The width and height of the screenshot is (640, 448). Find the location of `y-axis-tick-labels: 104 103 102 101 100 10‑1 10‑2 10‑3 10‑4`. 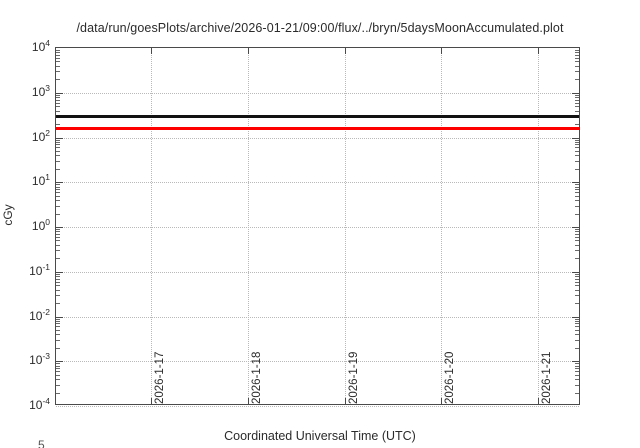

y-axis-tick-labels: 104 103 102 101 100 10‑1 10‑2 10‑3 10‑4 is located at coordinates (25, 225).